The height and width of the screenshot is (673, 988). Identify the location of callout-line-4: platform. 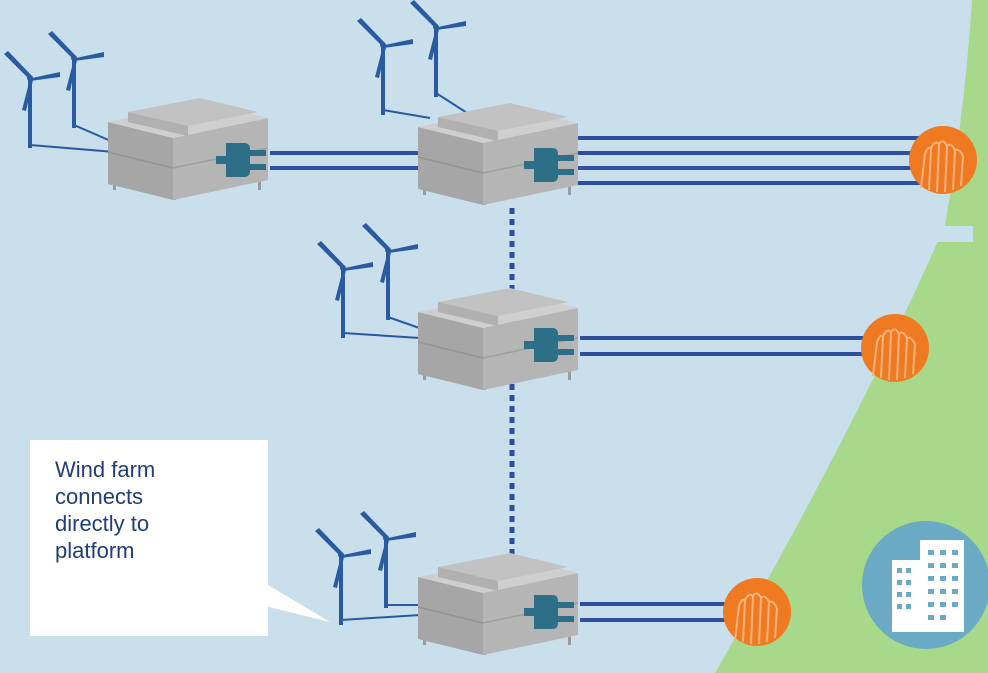
(95, 550).